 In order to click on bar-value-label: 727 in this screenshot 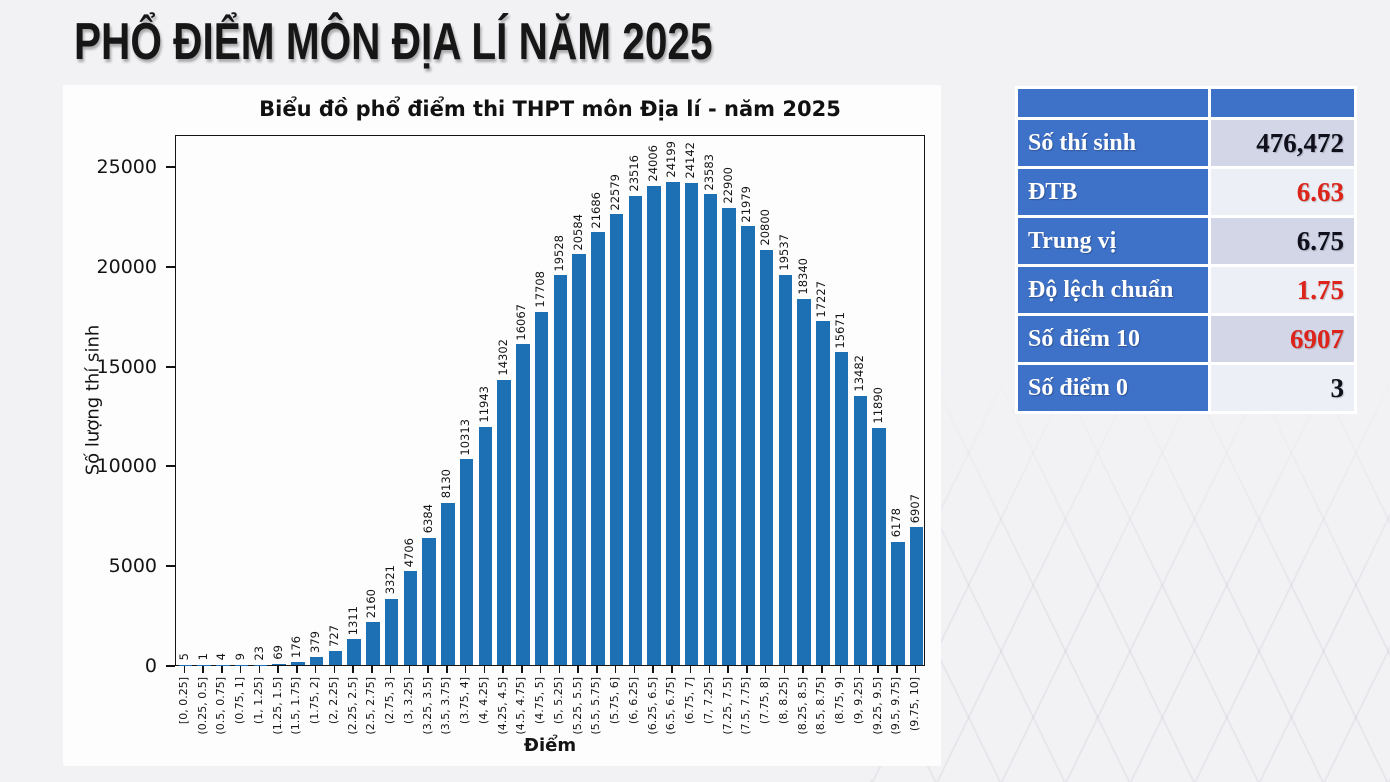, I will do `click(333, 635)`.